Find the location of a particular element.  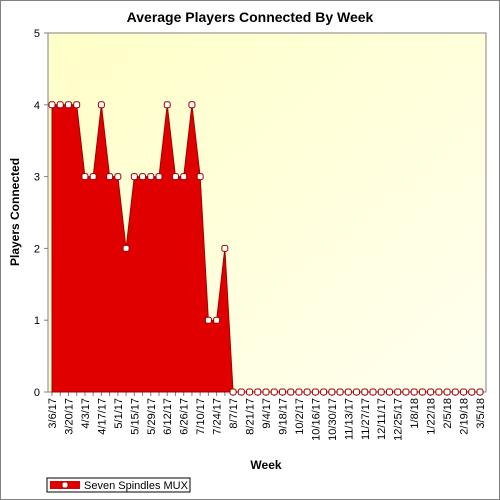

x-tick-label: 7/10/17 is located at coordinates (201, 416).